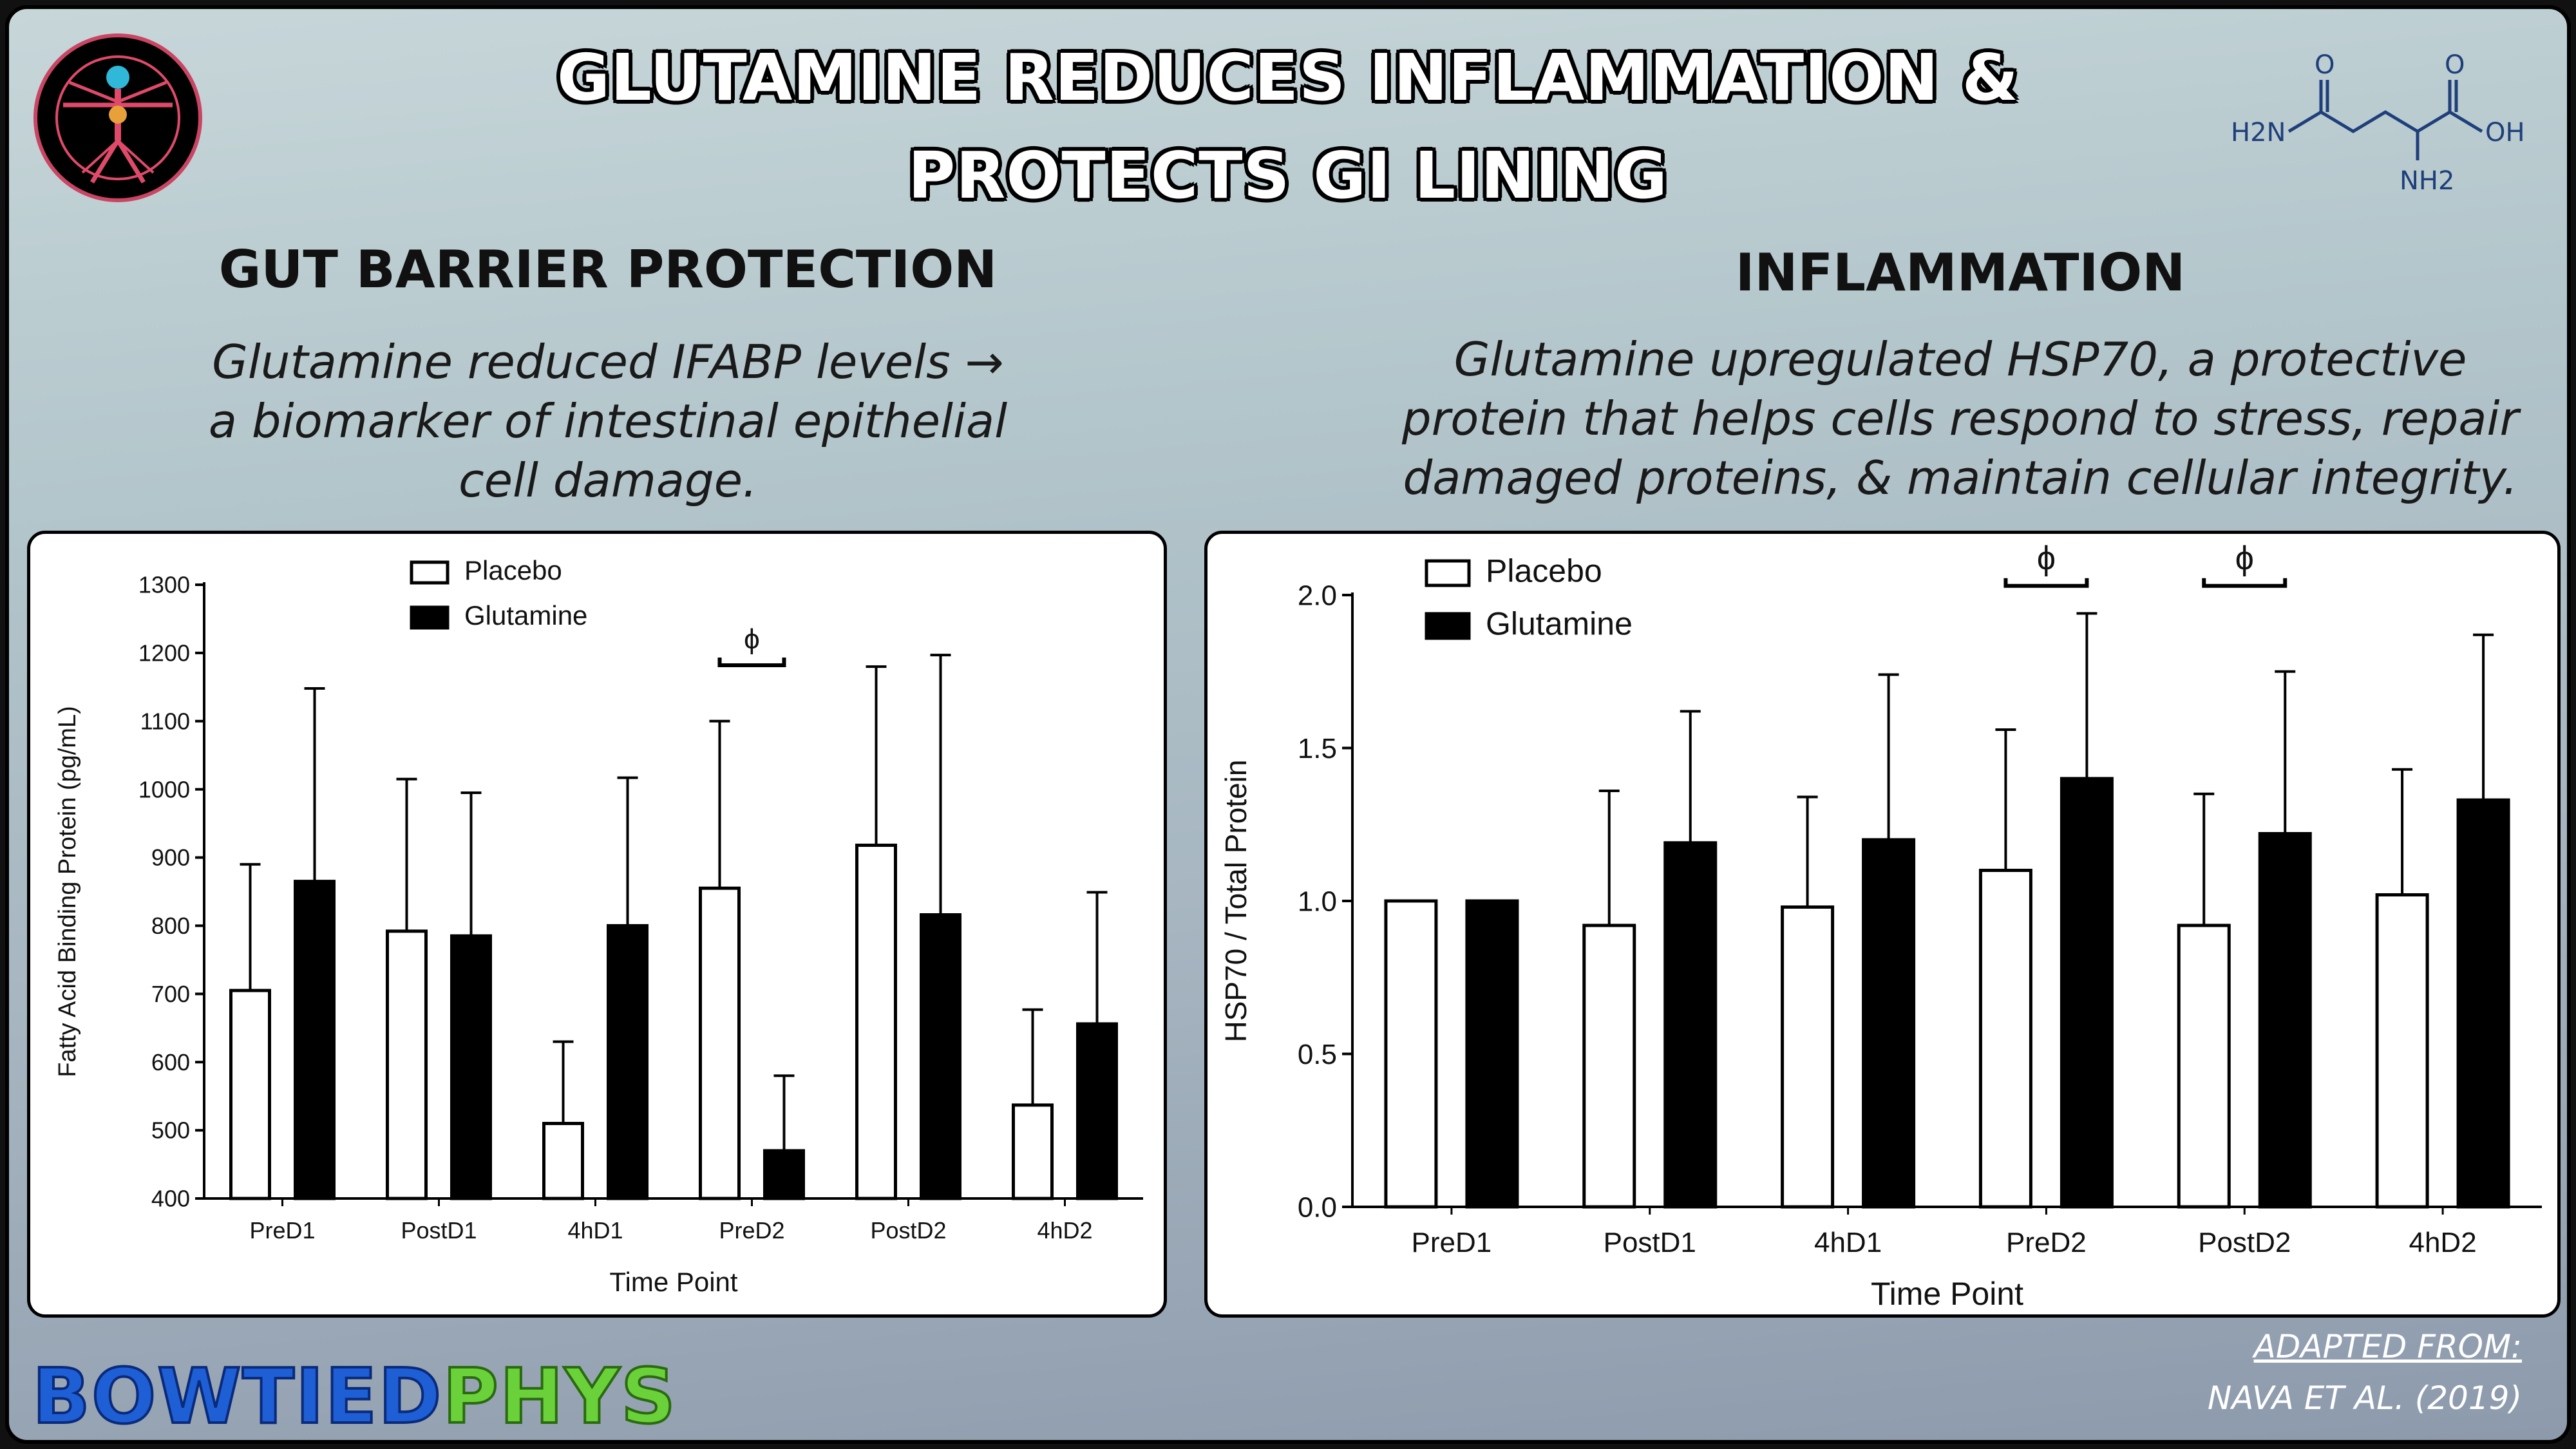  What do you see at coordinates (1960, 273) in the screenshot?
I see `inflammation-title: INFLAMMATION` at bounding box center [1960, 273].